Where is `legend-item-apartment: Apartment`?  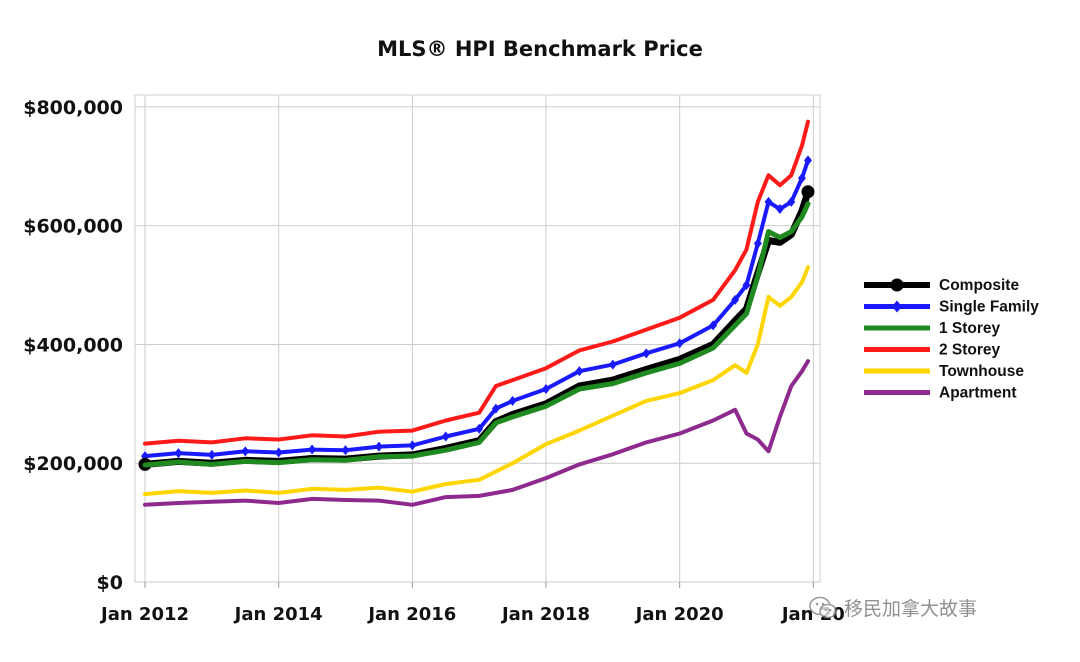
legend-item-apartment: Apartment is located at coordinates (940, 393).